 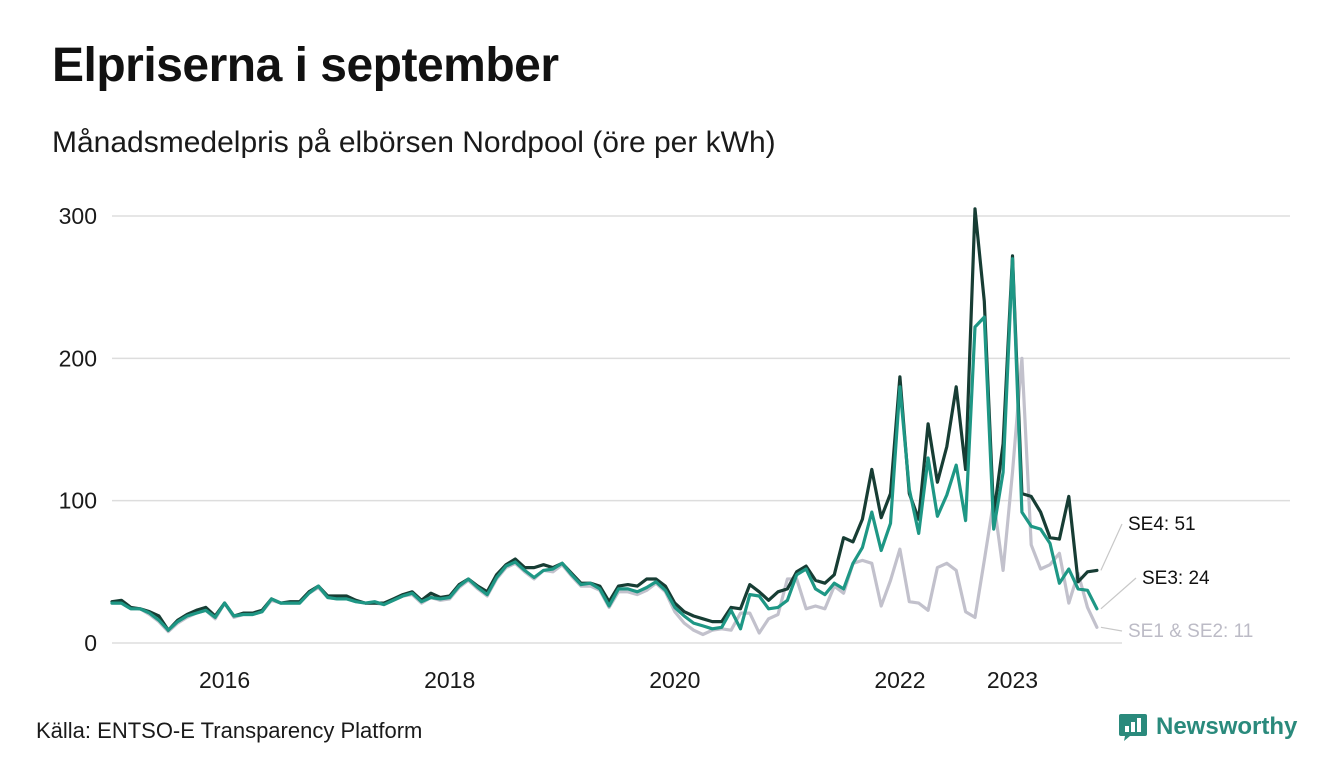 I want to click on end-label-se3: SE3: 24, so click(x=1176, y=578).